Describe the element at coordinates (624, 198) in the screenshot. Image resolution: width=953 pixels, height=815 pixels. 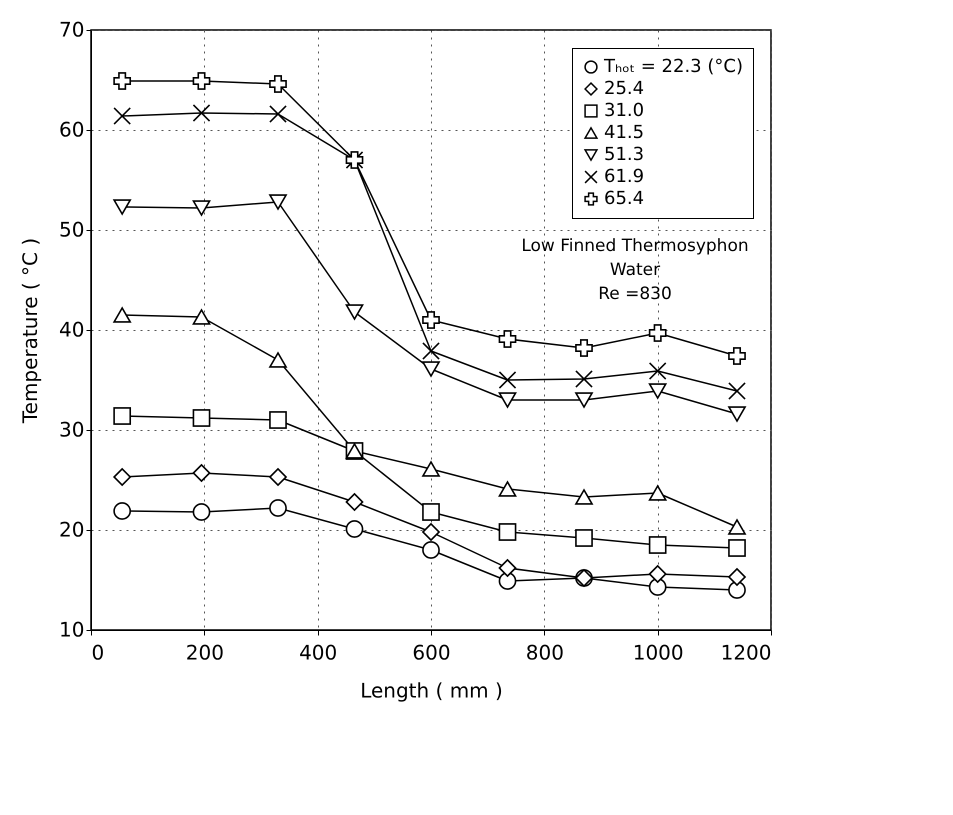
I see `legend-label: 65.4` at that location.